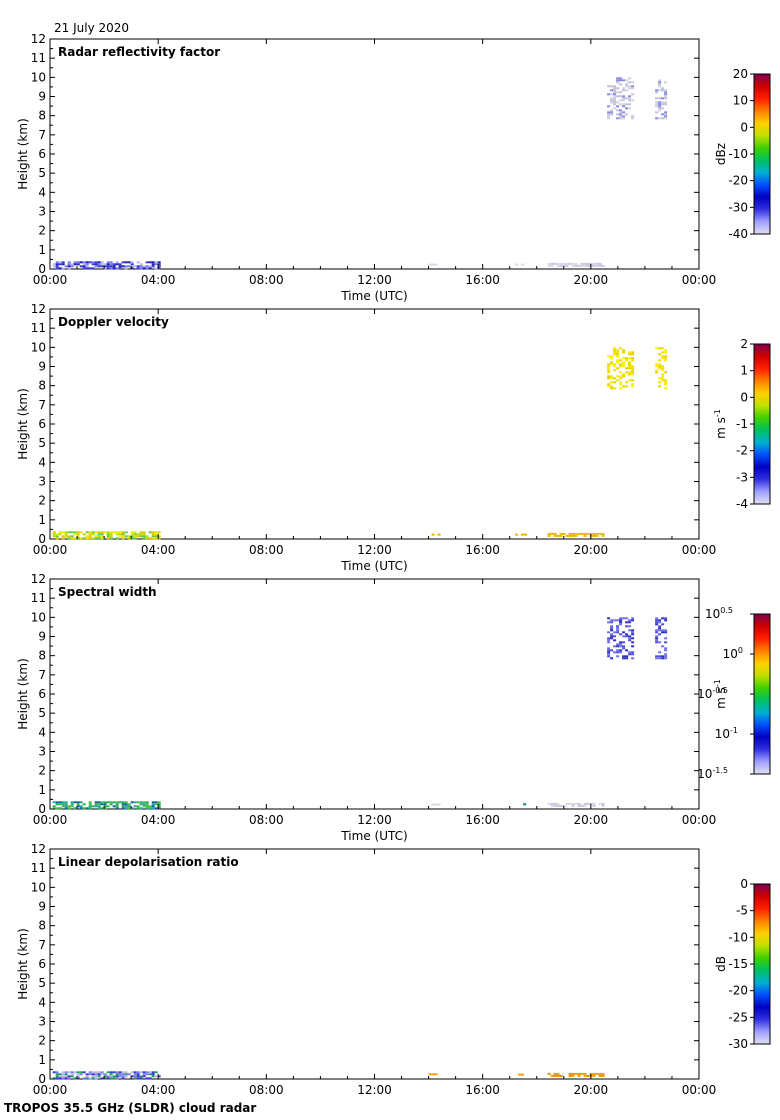 This screenshot has height=1120, width=780. I want to click on y-tick-label: 9, so click(42, 367).